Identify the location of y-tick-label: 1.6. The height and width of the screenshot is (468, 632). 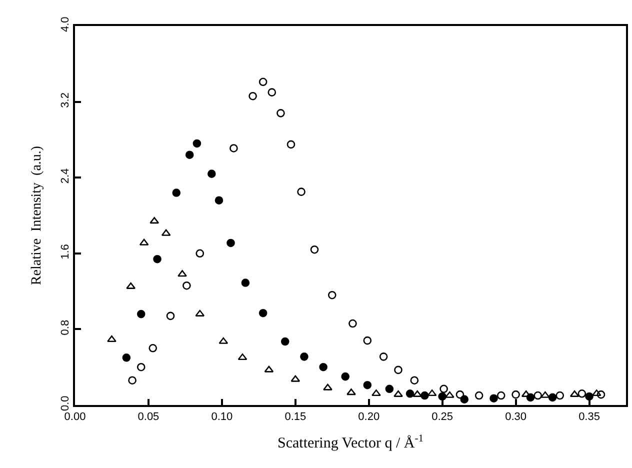
(66, 252).